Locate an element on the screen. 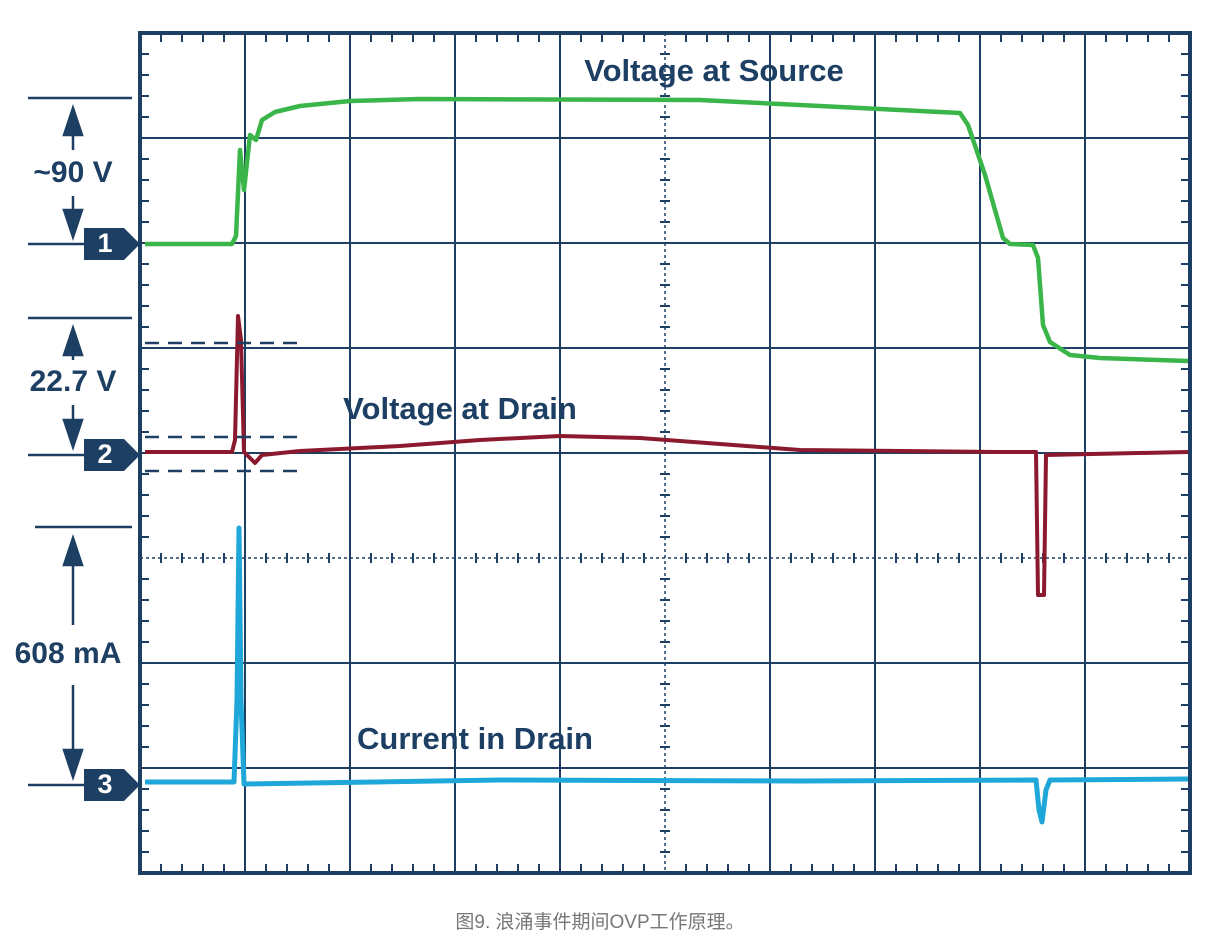 Image resolution: width=1229 pixels, height=941 pixels. ch1-scale: ~90 V is located at coordinates (72, 172).